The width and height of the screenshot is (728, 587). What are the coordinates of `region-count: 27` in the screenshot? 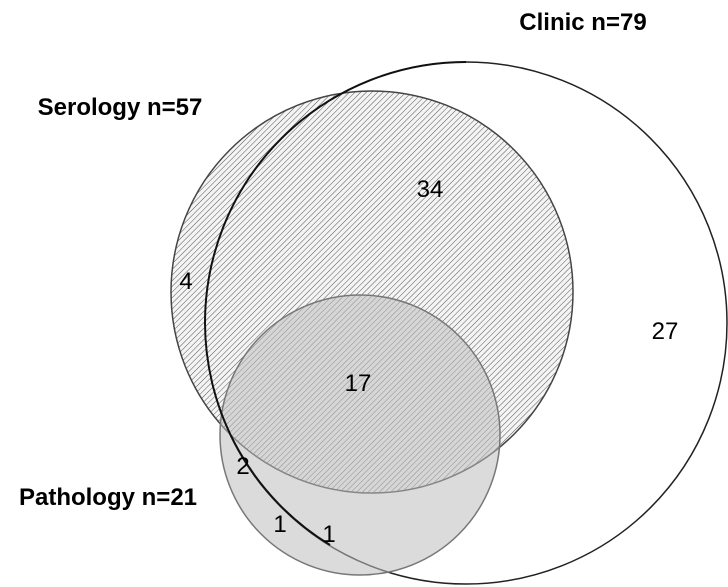 It's located at (665, 331).